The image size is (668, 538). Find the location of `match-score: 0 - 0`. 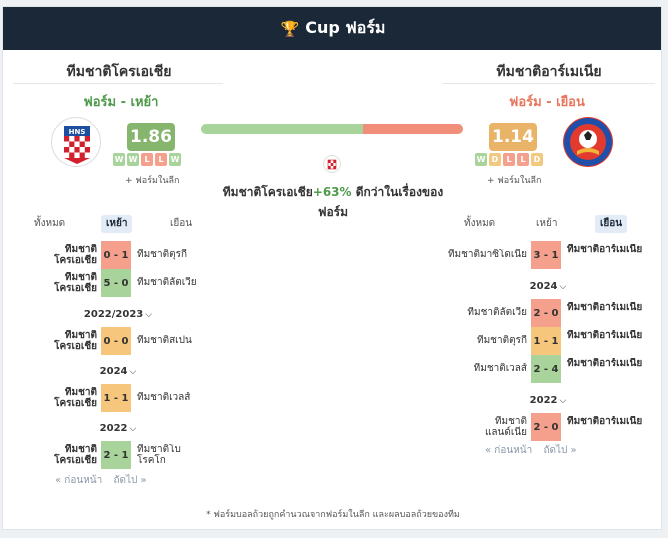

match-score: 0 - 0 is located at coordinates (116, 341).